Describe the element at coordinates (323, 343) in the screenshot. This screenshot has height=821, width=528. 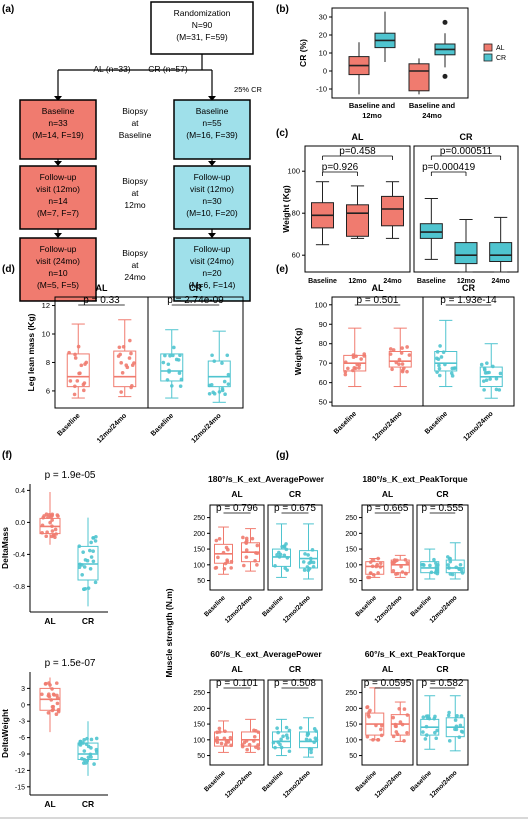
I see `panel-e-y-tick-label: 80` at that location.